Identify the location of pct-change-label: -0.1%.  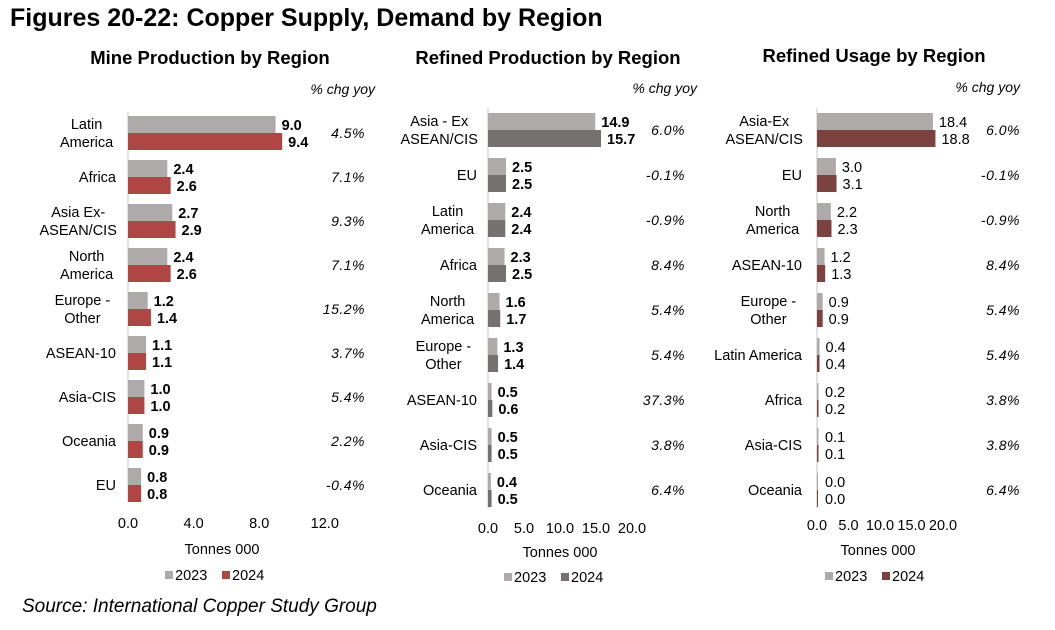
(1000, 175).